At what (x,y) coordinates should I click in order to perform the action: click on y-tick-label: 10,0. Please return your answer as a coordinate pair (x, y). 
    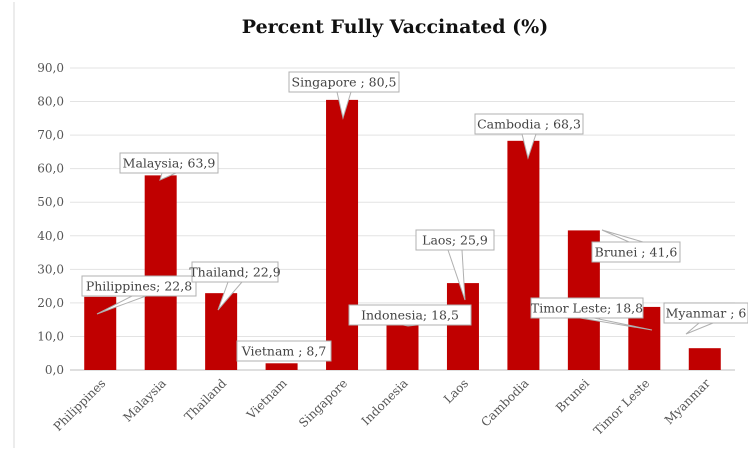
    Looking at the image, I should click on (50, 336).